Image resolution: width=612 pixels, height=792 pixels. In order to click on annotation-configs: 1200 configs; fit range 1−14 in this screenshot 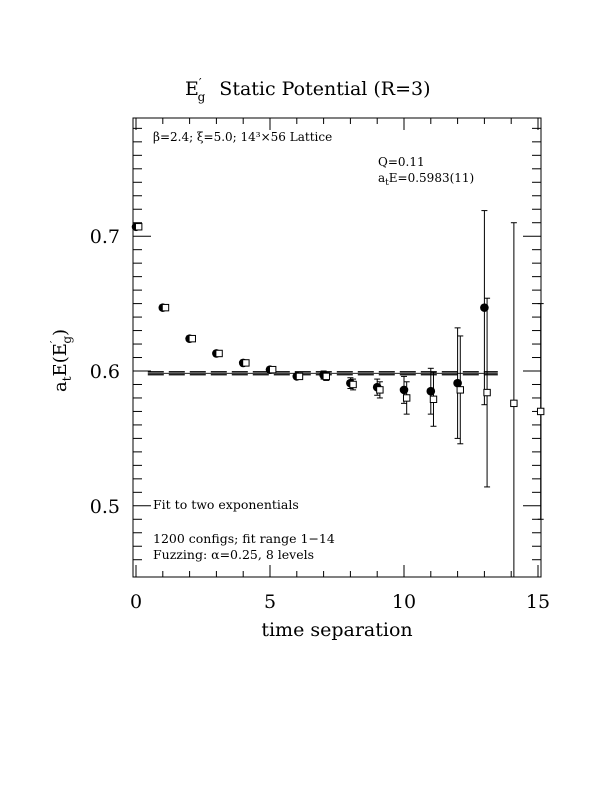, I will do `click(244, 538)`.